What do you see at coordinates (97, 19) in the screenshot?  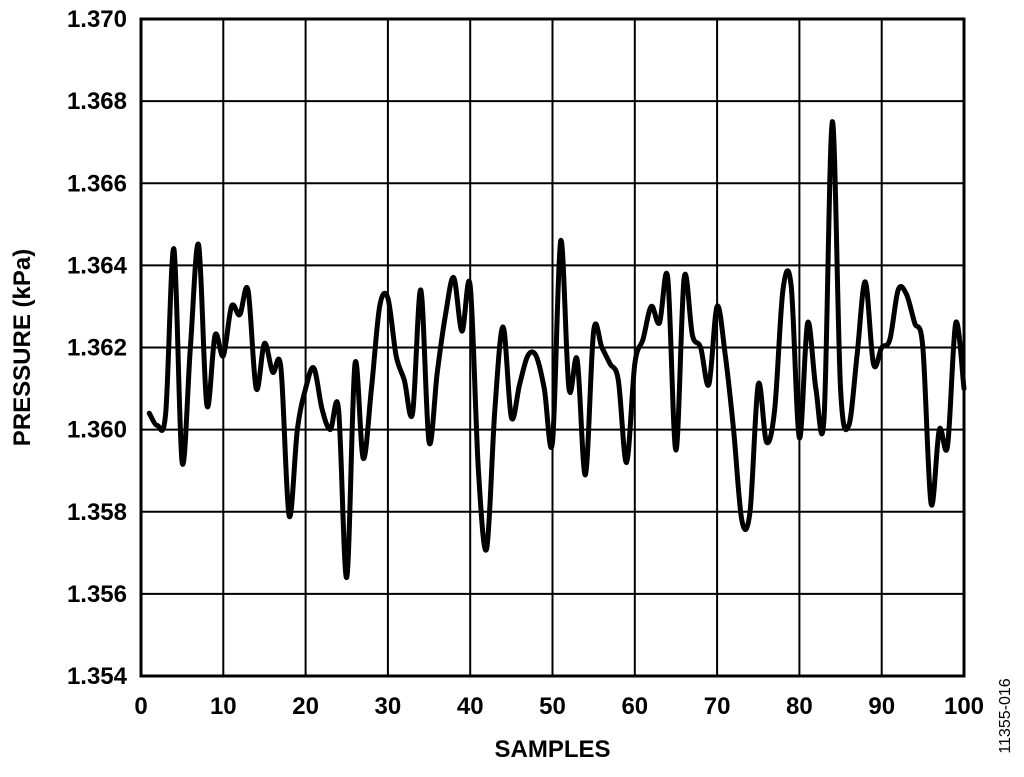 I see `y-tick-label: 1.370` at bounding box center [97, 19].